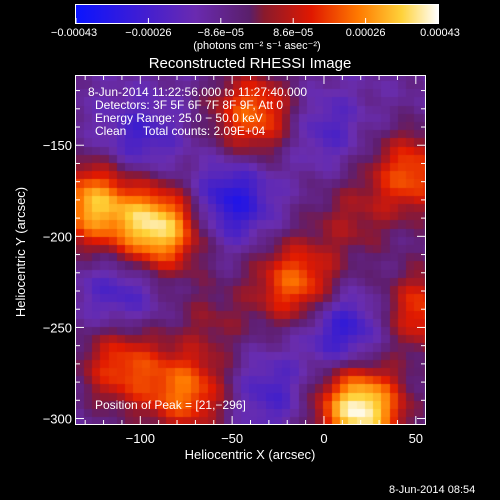 The width and height of the screenshot is (500, 500). Describe the element at coordinates (416, 438) in the screenshot. I see `x-tick-label: 50` at that location.